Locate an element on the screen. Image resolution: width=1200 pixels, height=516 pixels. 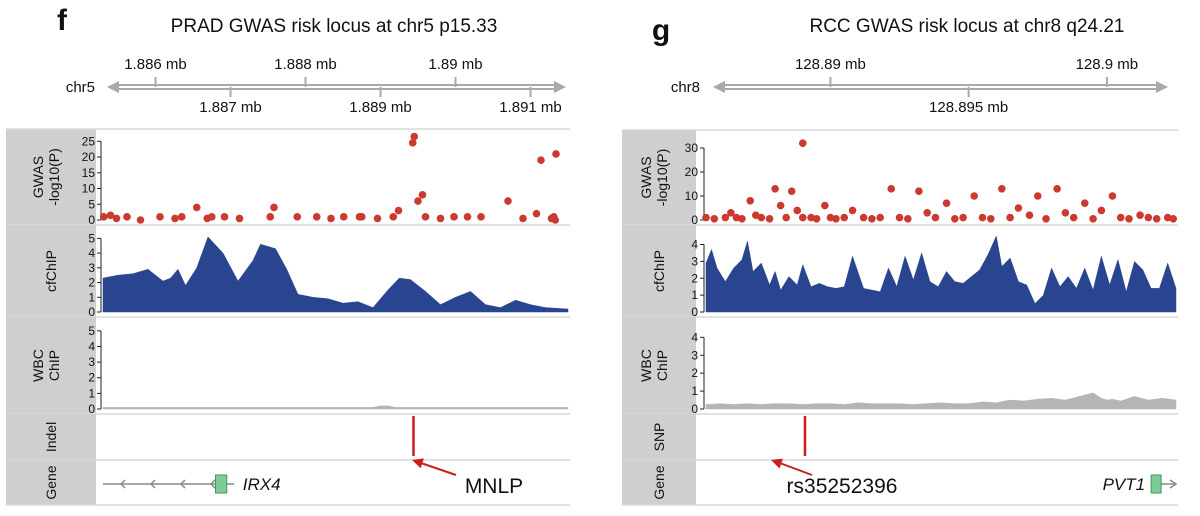
track-label-line2: -log10(P) is located at coordinates (662, 178).